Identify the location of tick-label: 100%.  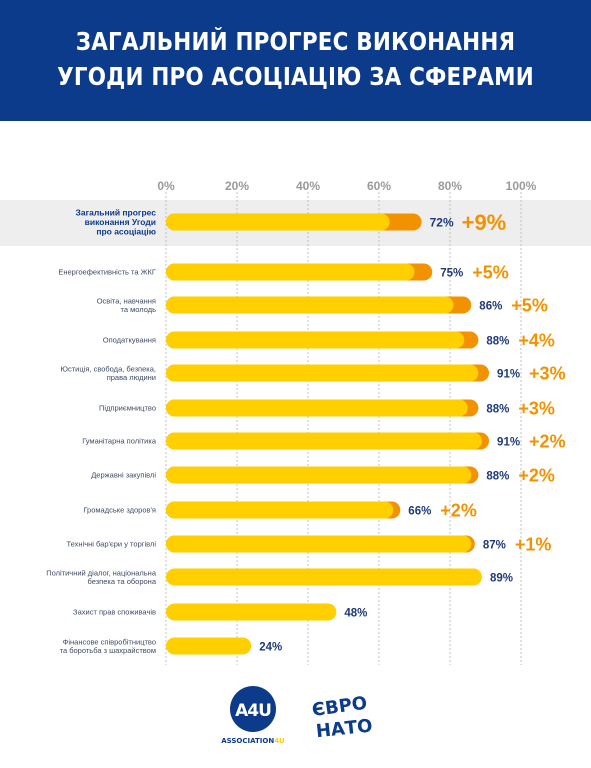
(521, 186).